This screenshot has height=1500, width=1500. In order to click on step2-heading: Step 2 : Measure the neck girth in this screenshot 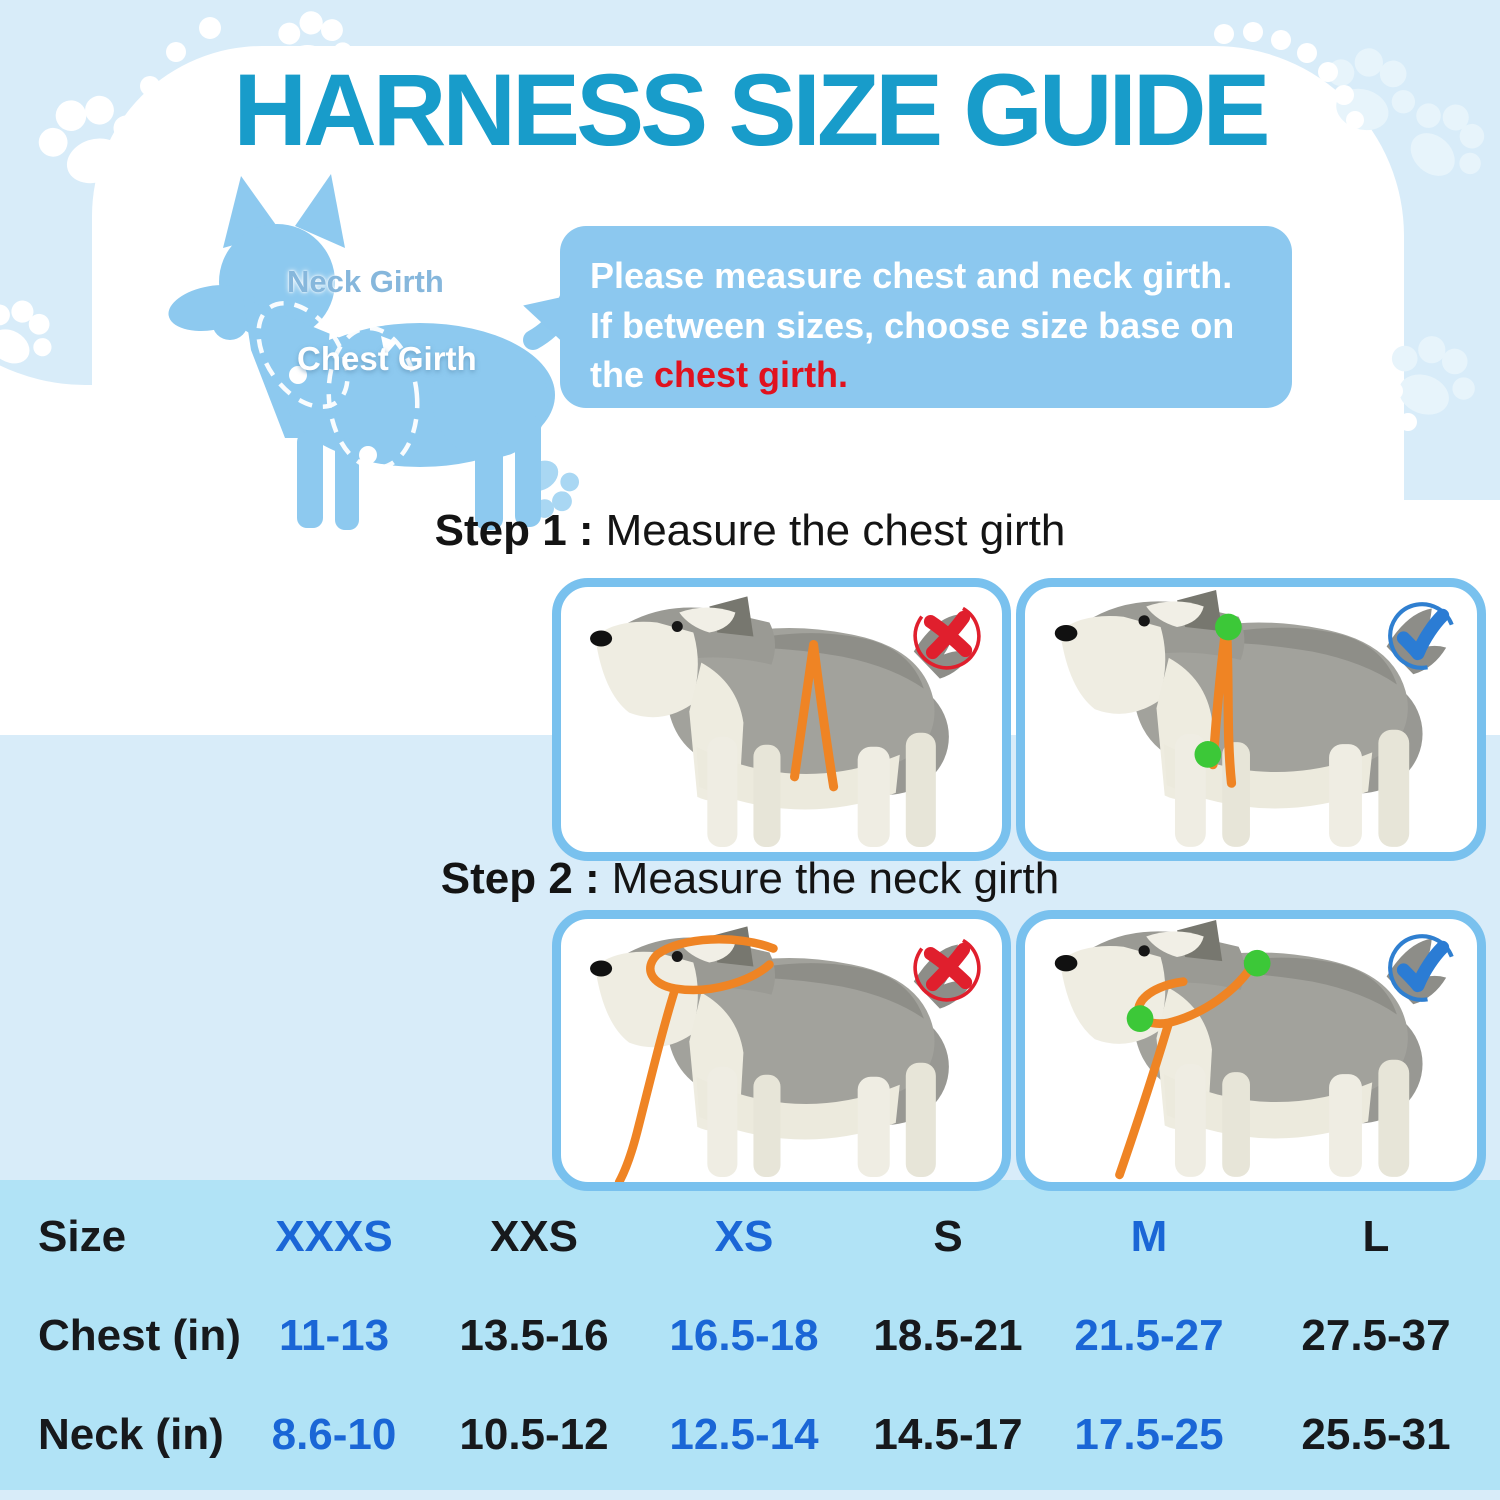, I will do `click(750, 879)`.